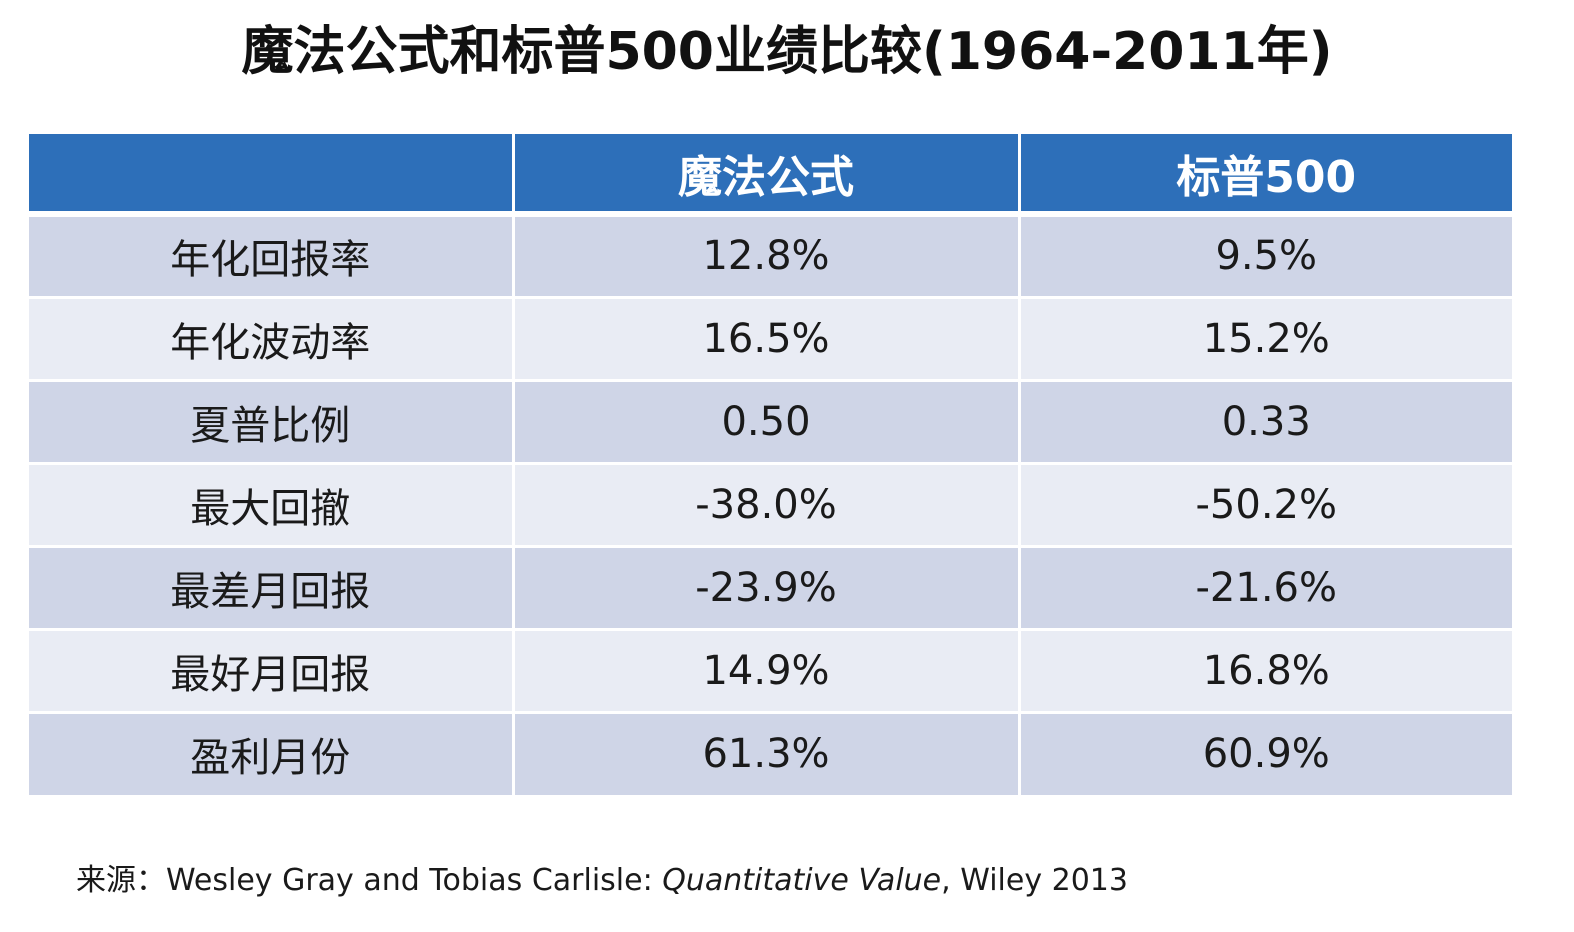 This screenshot has height=932, width=1574. Describe the element at coordinates (1264, 753) in the screenshot. I see `sp500-value: 60.9%` at that location.